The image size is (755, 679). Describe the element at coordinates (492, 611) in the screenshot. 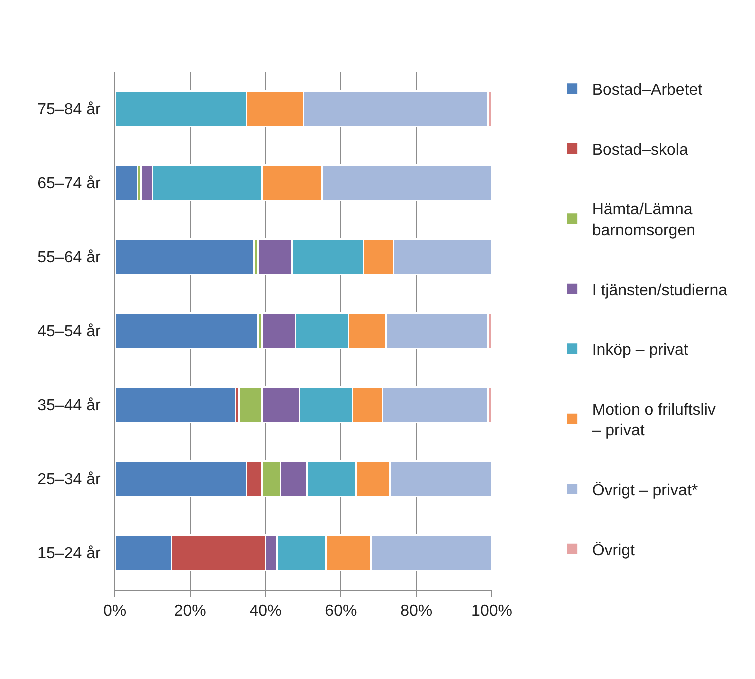

I see `x-tick-label: 100%` at that location.